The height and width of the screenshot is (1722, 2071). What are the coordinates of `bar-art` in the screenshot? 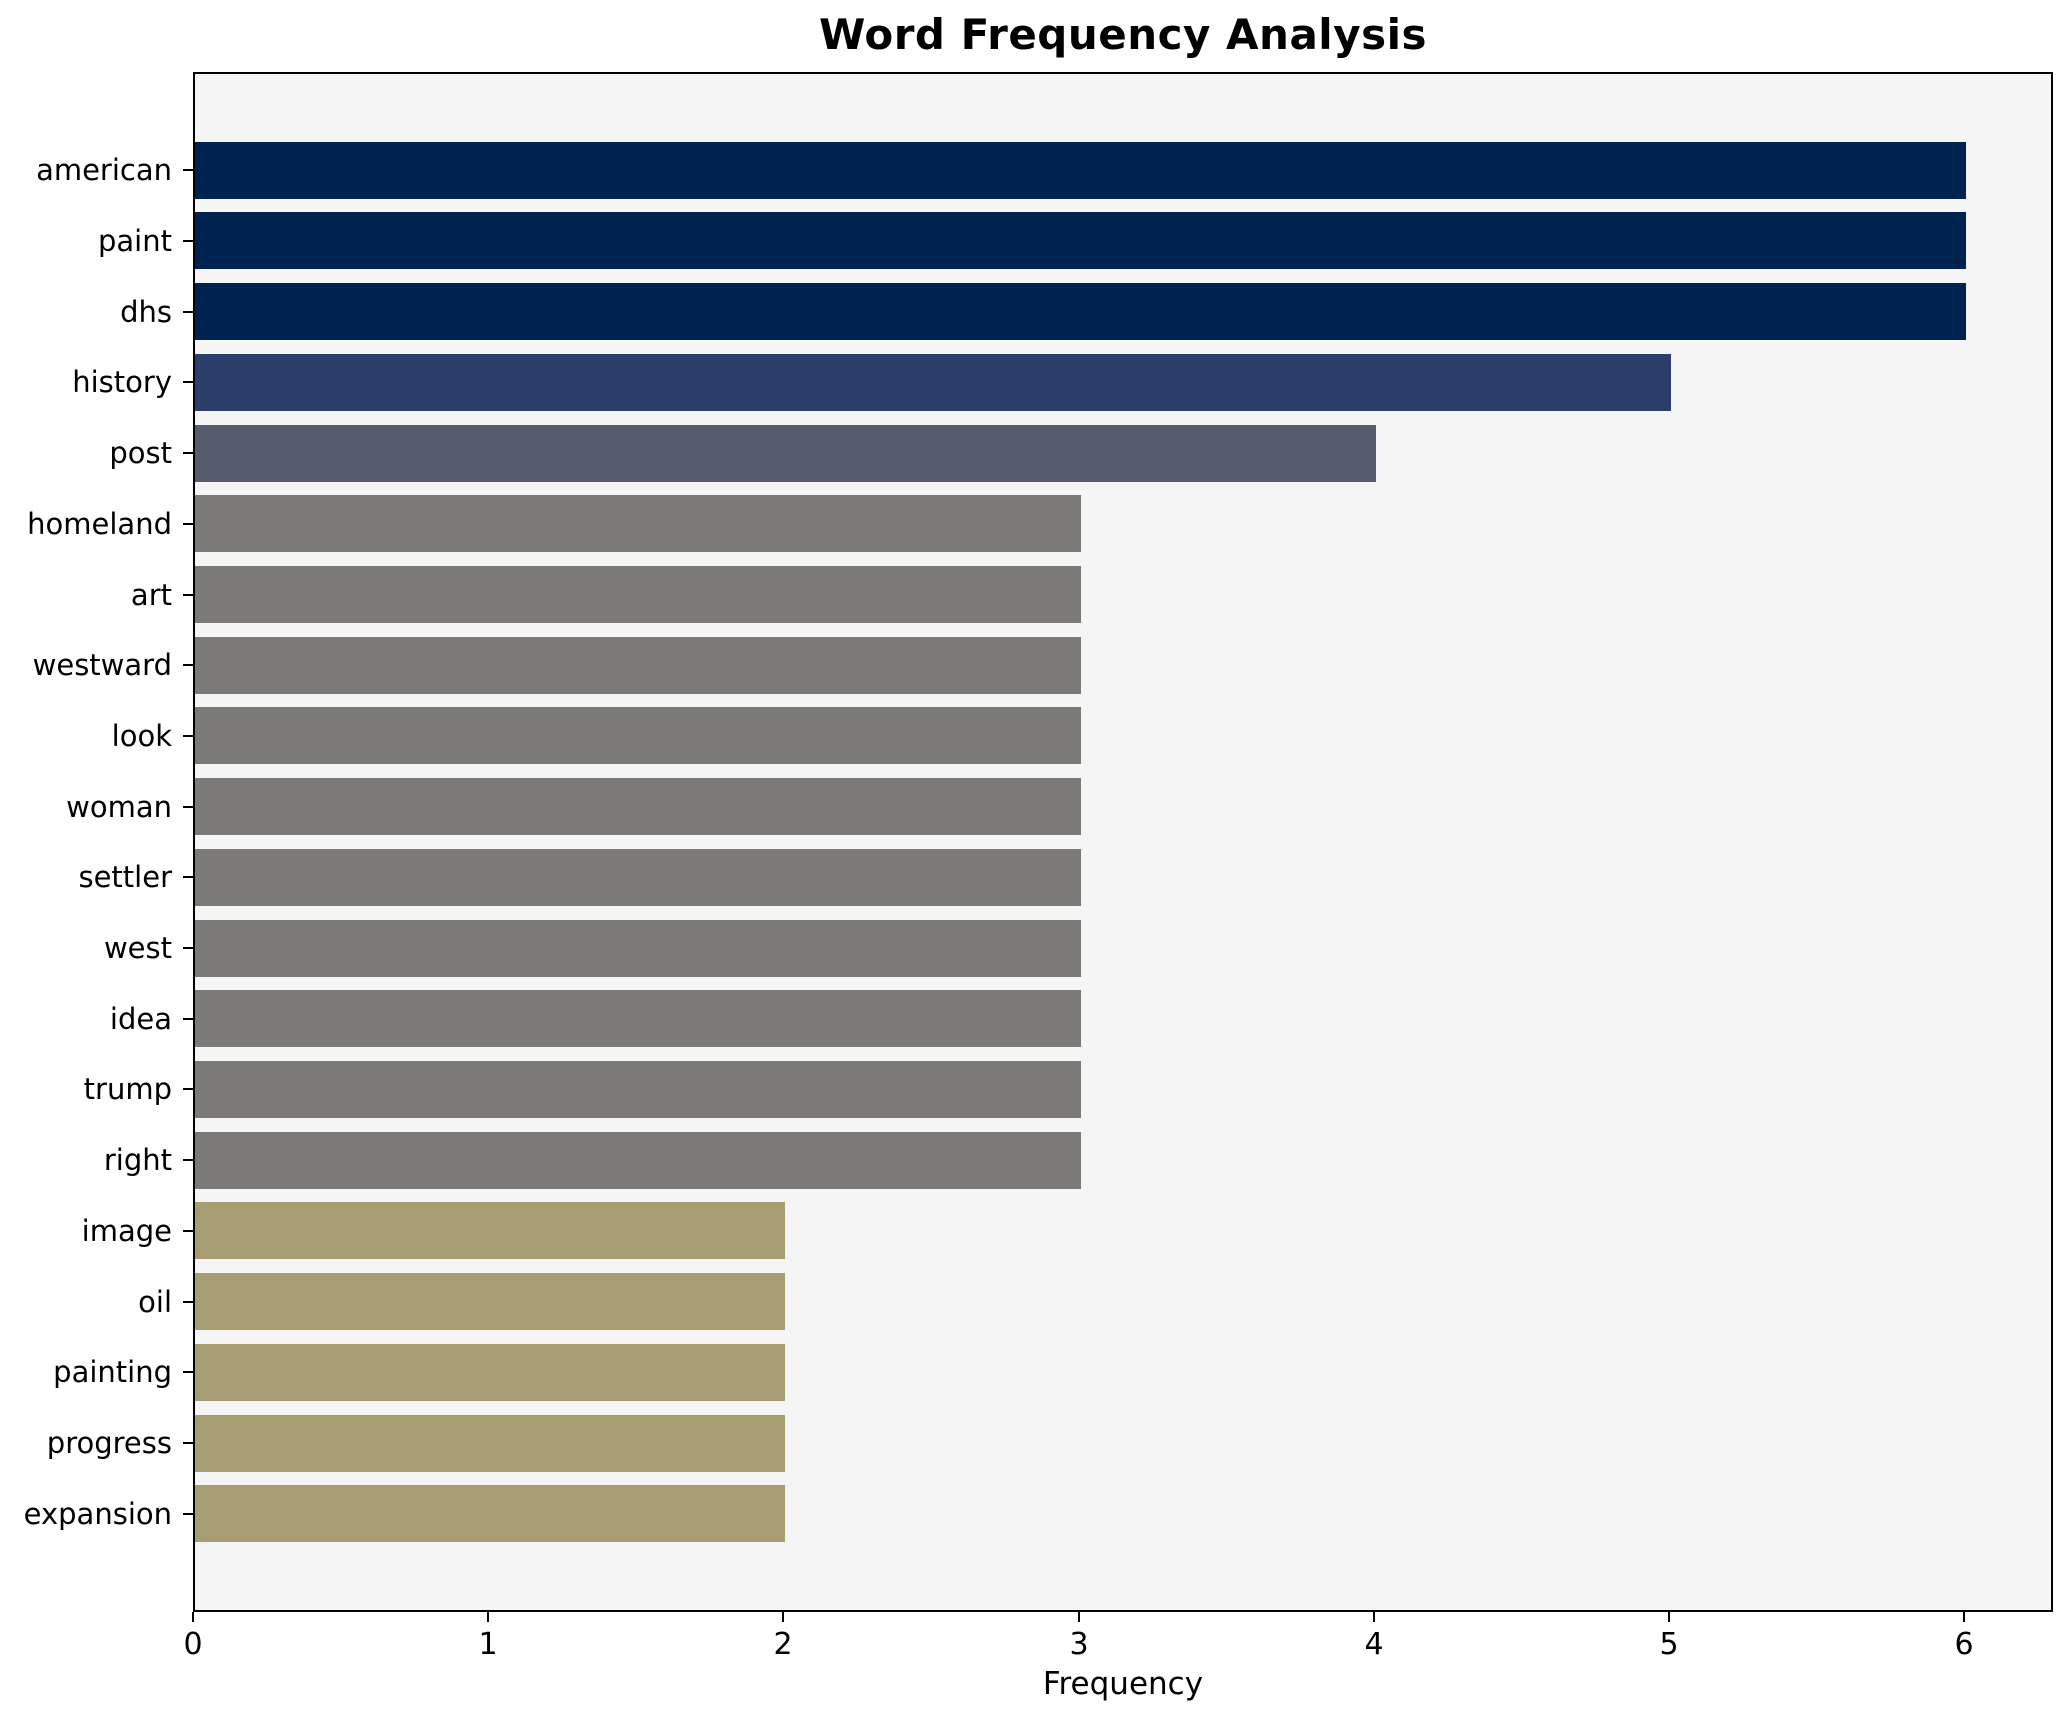 It's located at (638, 594).